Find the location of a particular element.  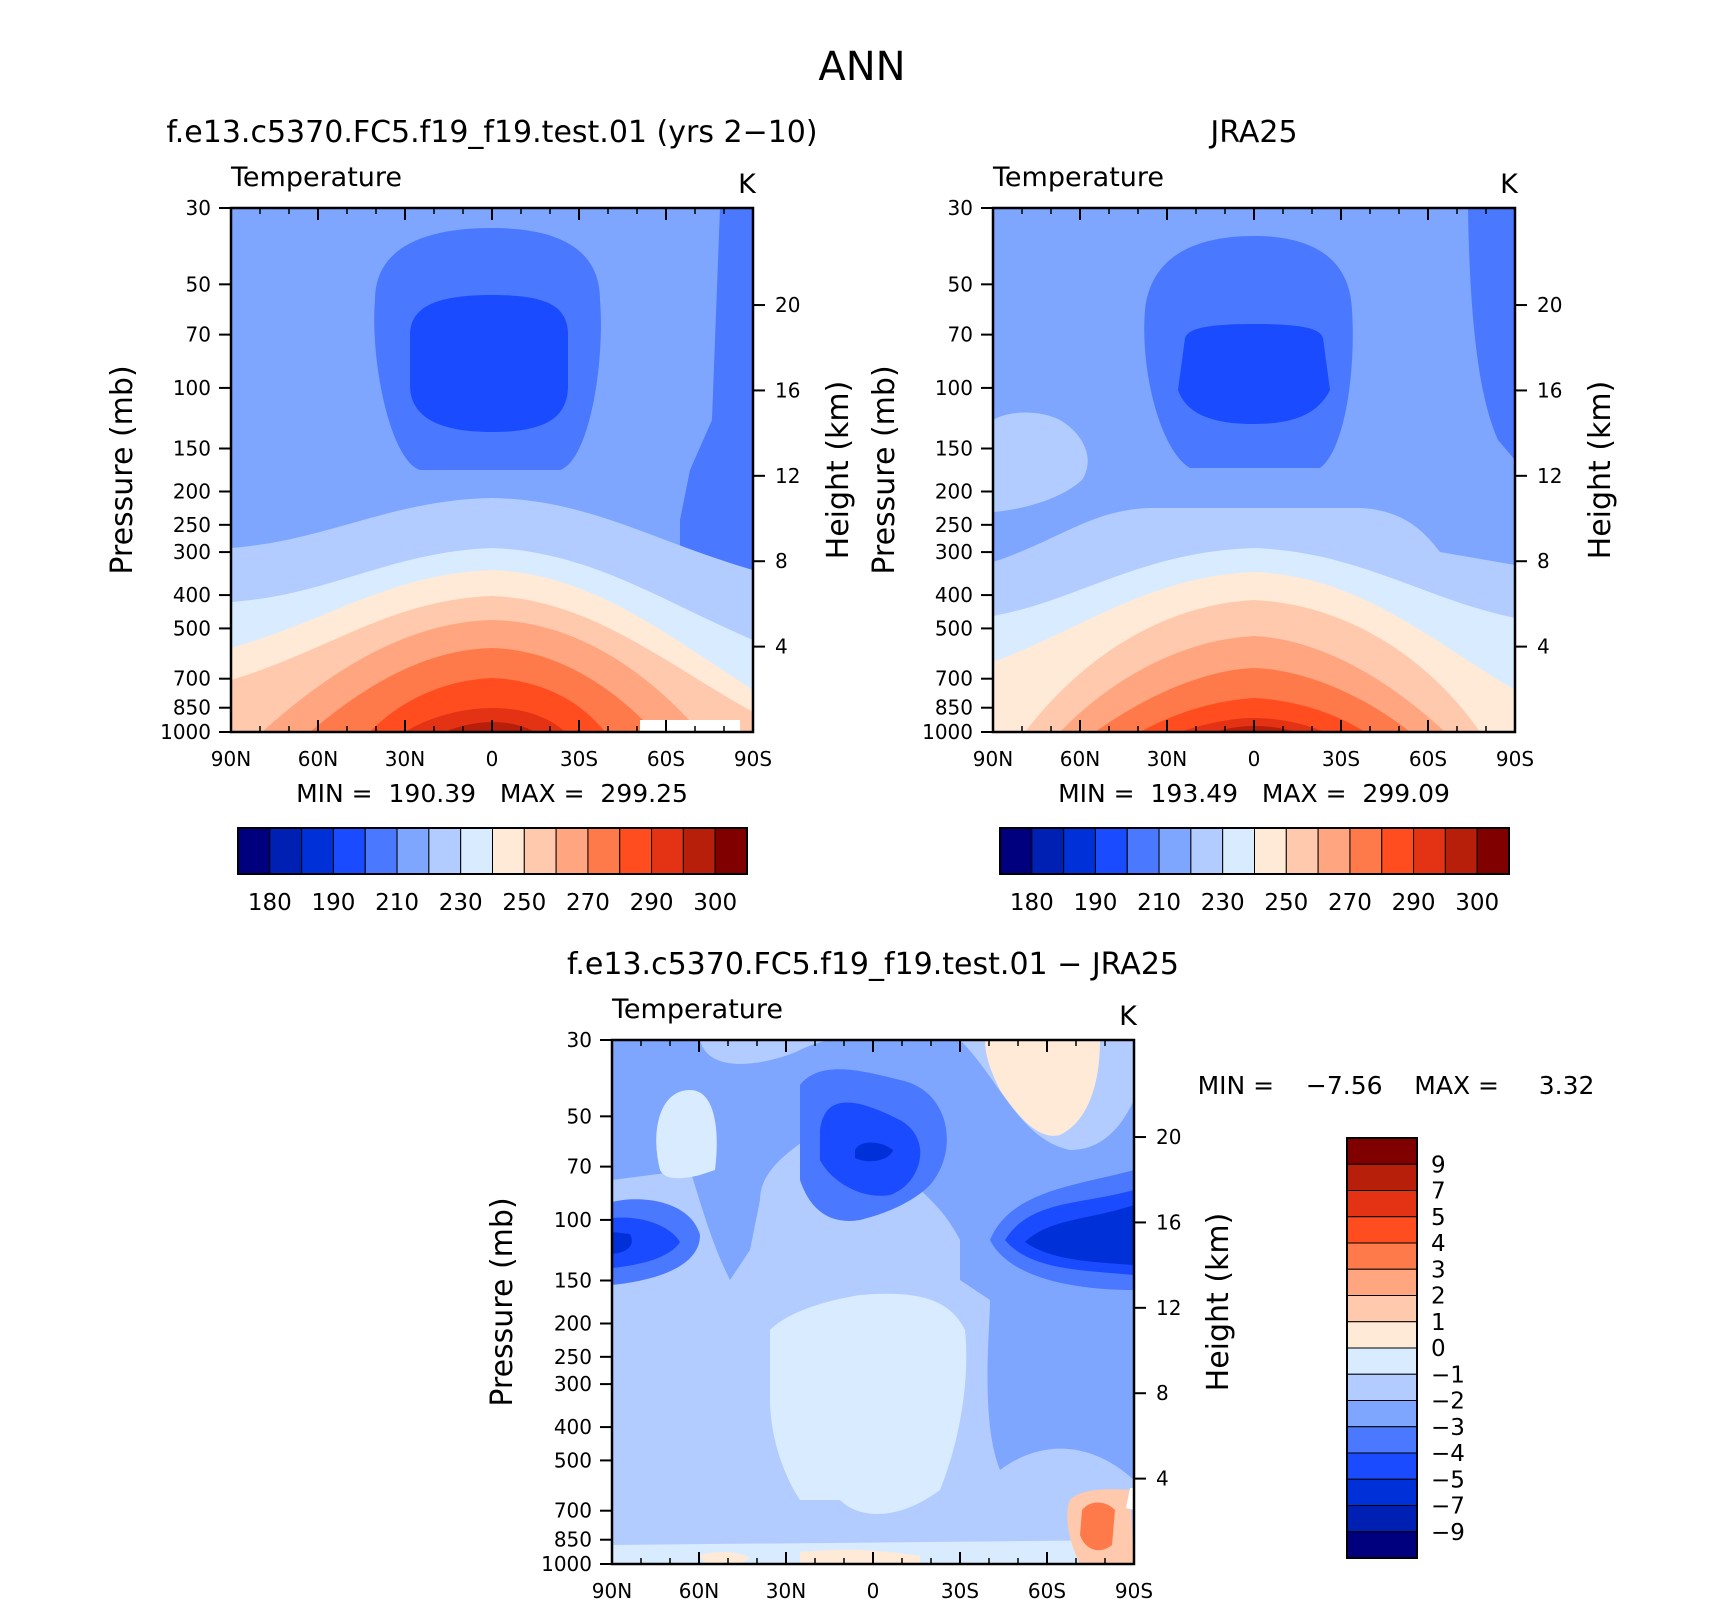

panel-title: f.e13.c5370.FC5.f19_f19.test.01 − JRA25 is located at coordinates (873, 964).